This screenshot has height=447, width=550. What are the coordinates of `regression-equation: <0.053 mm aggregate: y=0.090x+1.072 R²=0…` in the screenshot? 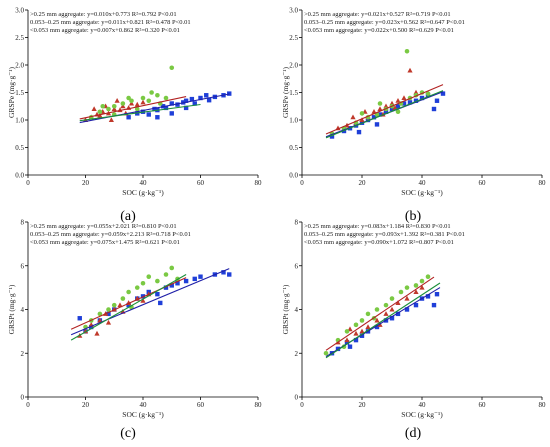 It's located at (379, 242).